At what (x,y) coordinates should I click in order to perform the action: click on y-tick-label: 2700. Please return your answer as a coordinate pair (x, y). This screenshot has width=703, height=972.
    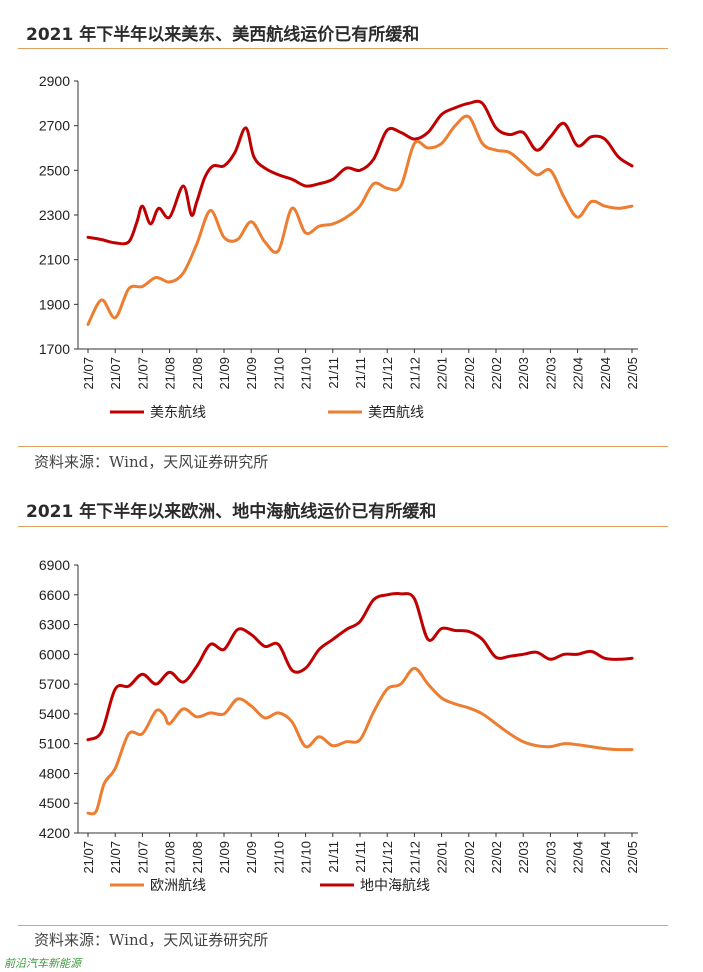
    Looking at the image, I should click on (54, 126).